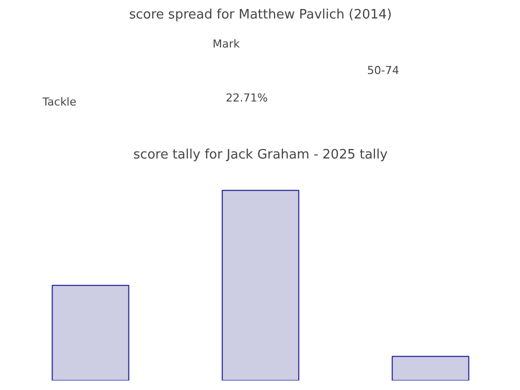  Describe the element at coordinates (260, 155) in the screenshot. I see `chart-title: score tally for Jack Graham - 2025 tally` at that location.